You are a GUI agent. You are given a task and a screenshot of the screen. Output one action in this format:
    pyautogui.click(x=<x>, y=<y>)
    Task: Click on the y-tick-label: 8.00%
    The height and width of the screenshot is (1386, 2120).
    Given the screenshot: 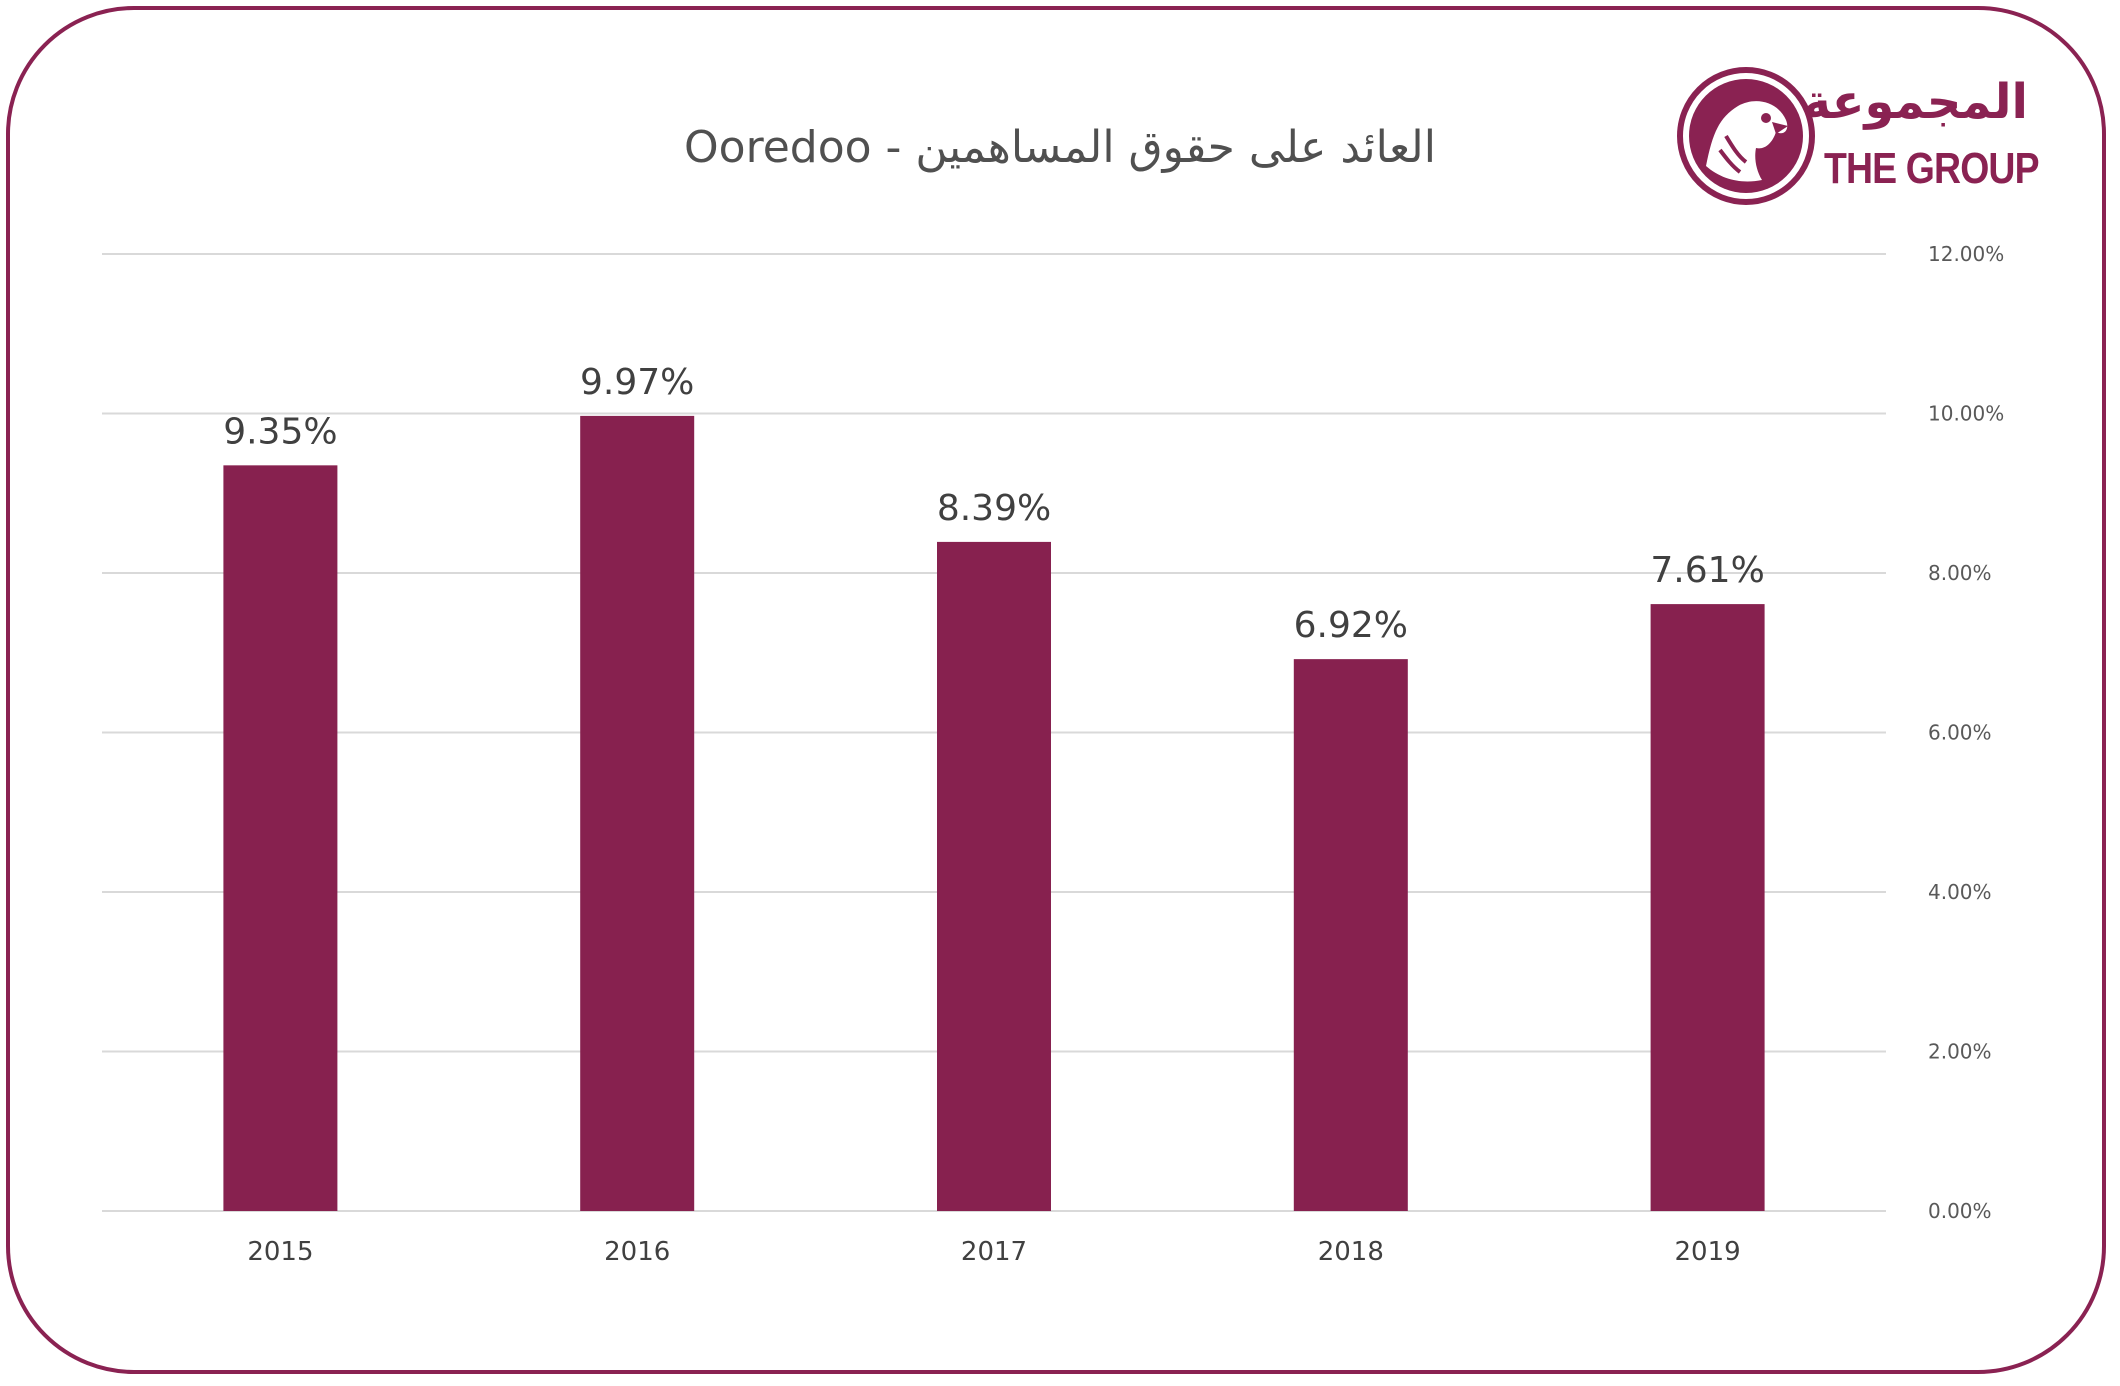 What is the action you would take?
    pyautogui.click(x=1960, y=573)
    